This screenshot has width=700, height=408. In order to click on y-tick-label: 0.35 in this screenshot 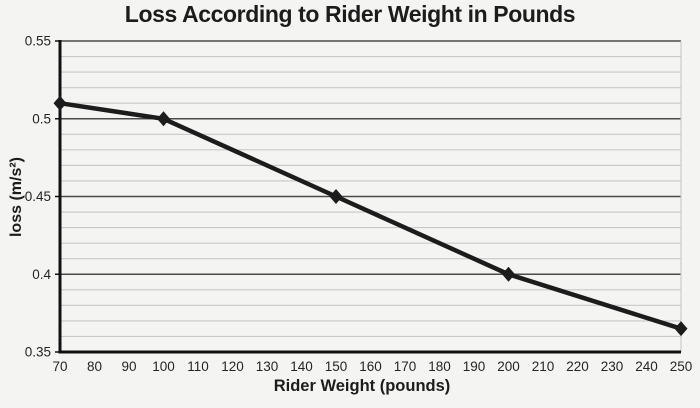, I will do `click(38, 352)`.